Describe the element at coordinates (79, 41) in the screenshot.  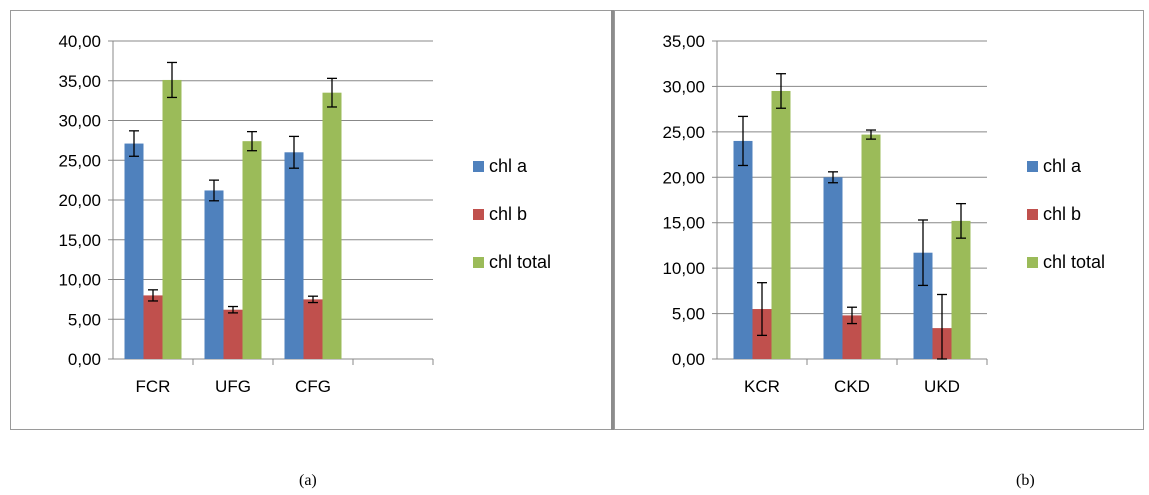
I see `y-tick-label-a: 40,00` at that location.